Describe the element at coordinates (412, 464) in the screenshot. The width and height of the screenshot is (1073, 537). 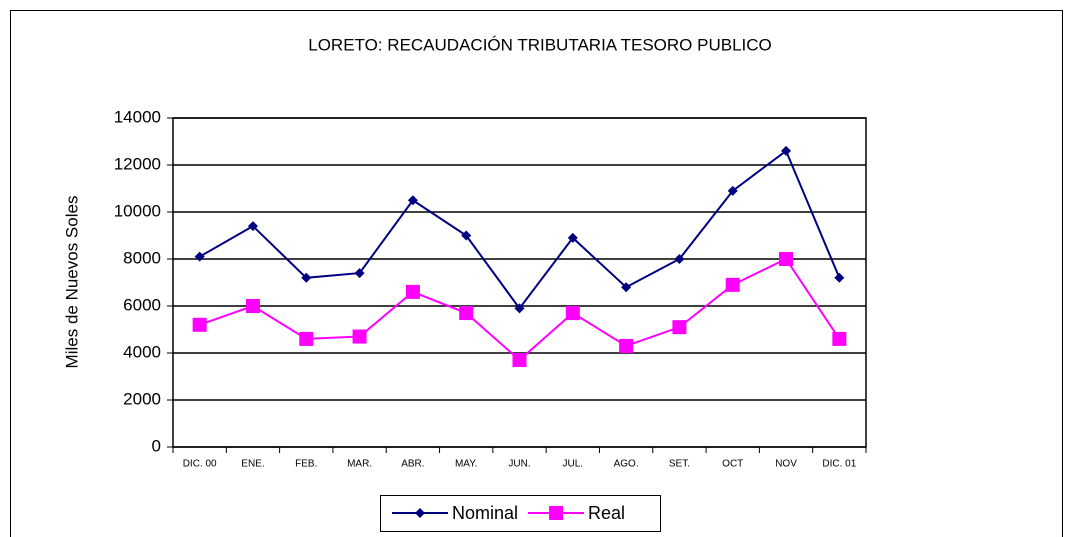
I see `x-tick-label: ABR.` at that location.